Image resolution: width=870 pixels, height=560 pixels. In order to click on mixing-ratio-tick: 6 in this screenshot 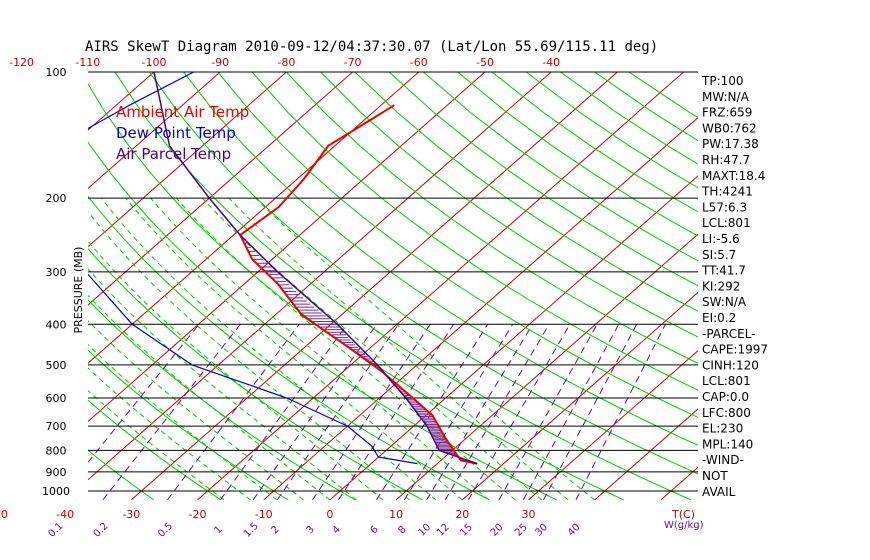, I will do `click(375, 530)`.